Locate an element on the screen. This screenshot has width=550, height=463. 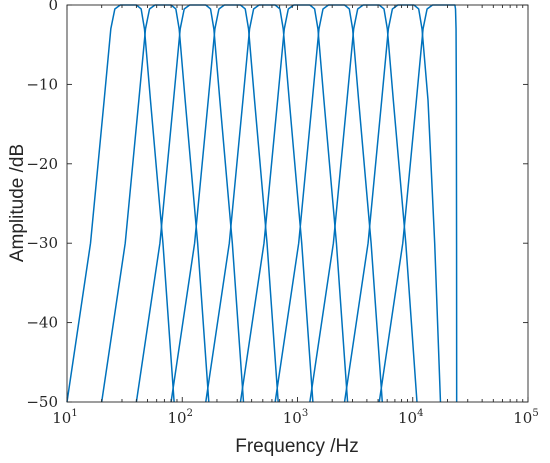
y-tick-label: −20 is located at coordinates (42, 164).